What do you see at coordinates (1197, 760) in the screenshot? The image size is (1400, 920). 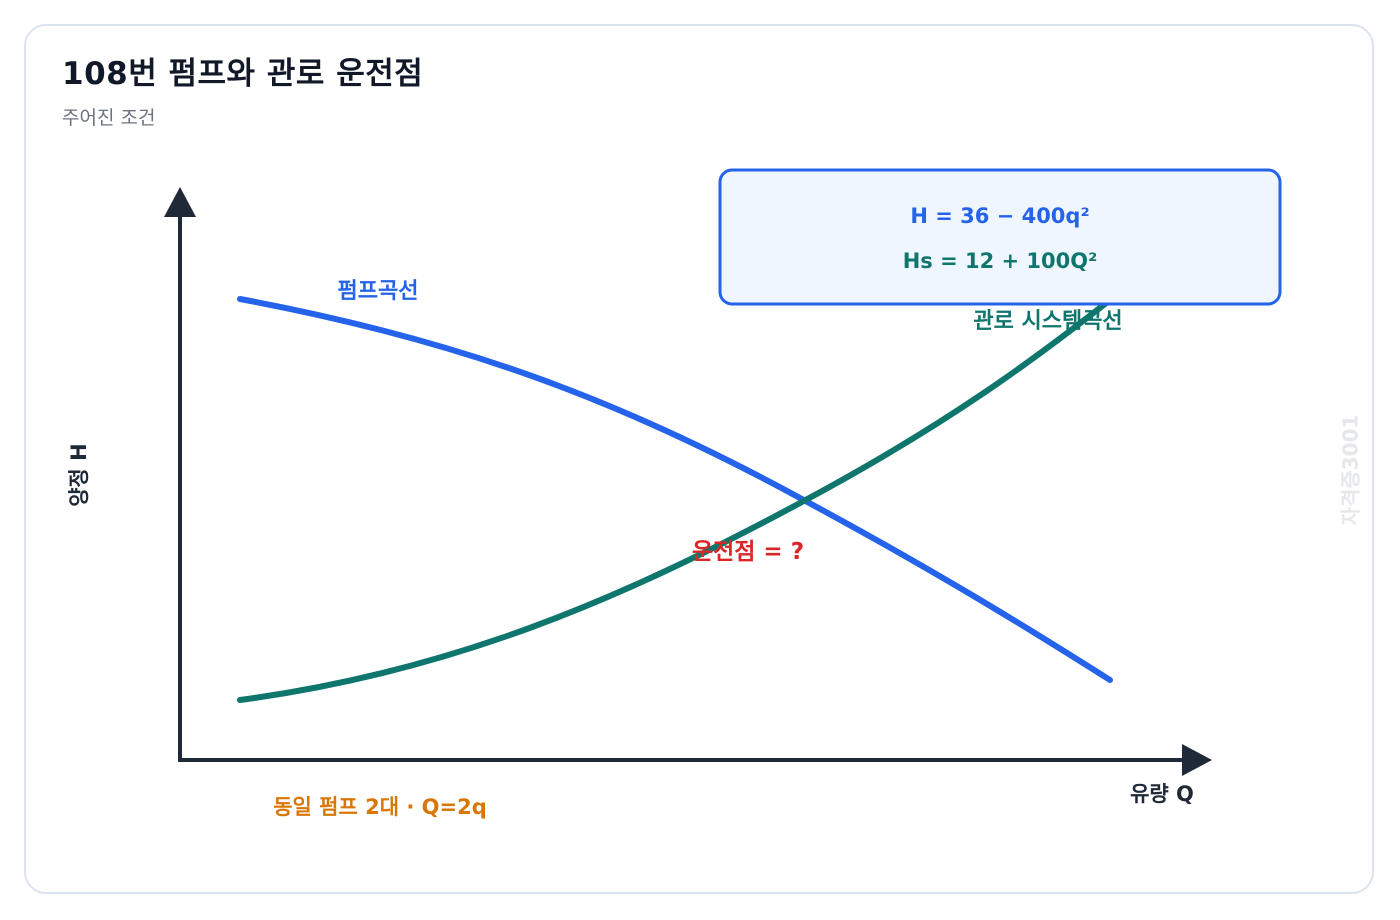 I see `x-axis-arrowhead` at bounding box center [1197, 760].